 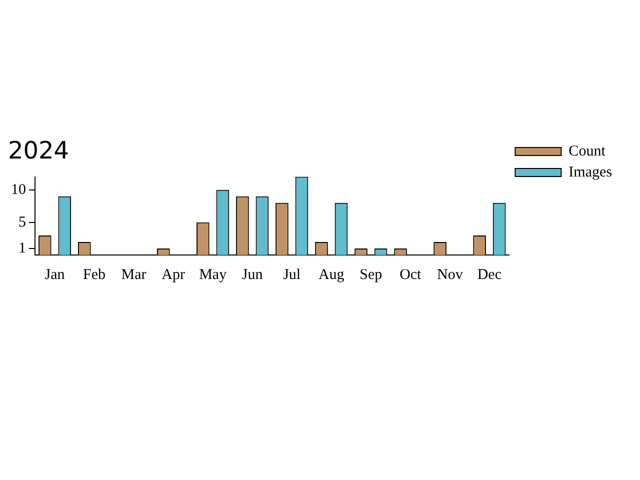 What do you see at coordinates (22, 222) in the screenshot?
I see `y-tick-label: 5` at bounding box center [22, 222].